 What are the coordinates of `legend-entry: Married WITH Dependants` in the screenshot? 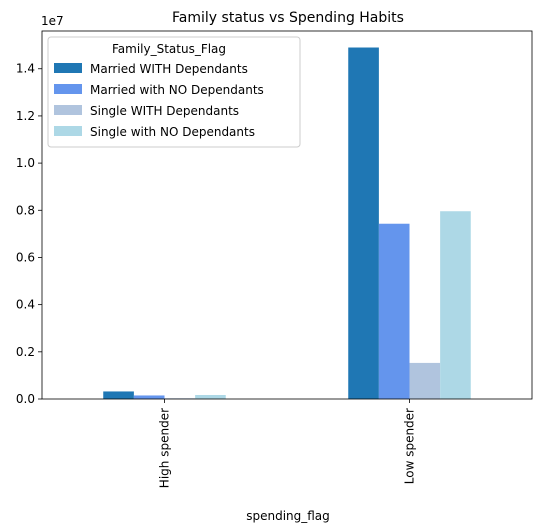 It's located at (169, 69).